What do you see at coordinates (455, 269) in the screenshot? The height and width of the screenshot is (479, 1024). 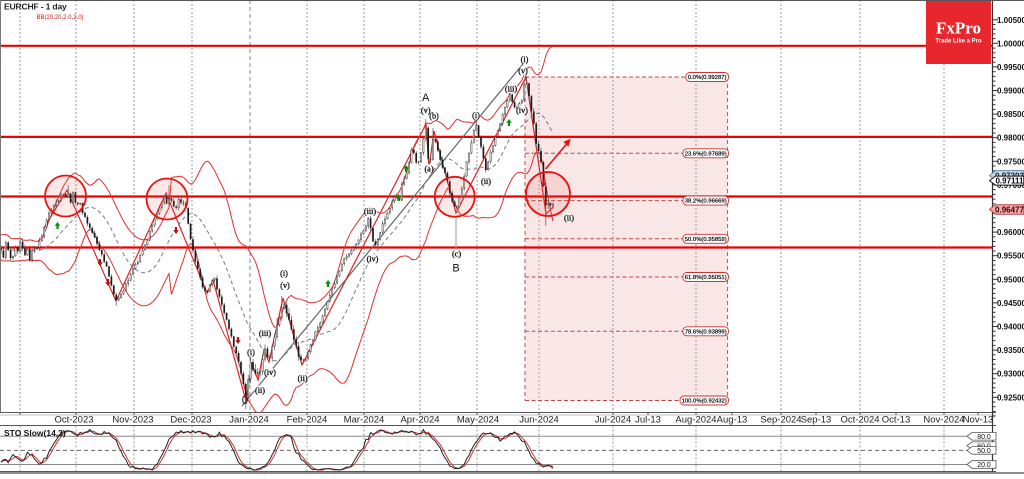 I see `svg-text: B` at bounding box center [455, 269].